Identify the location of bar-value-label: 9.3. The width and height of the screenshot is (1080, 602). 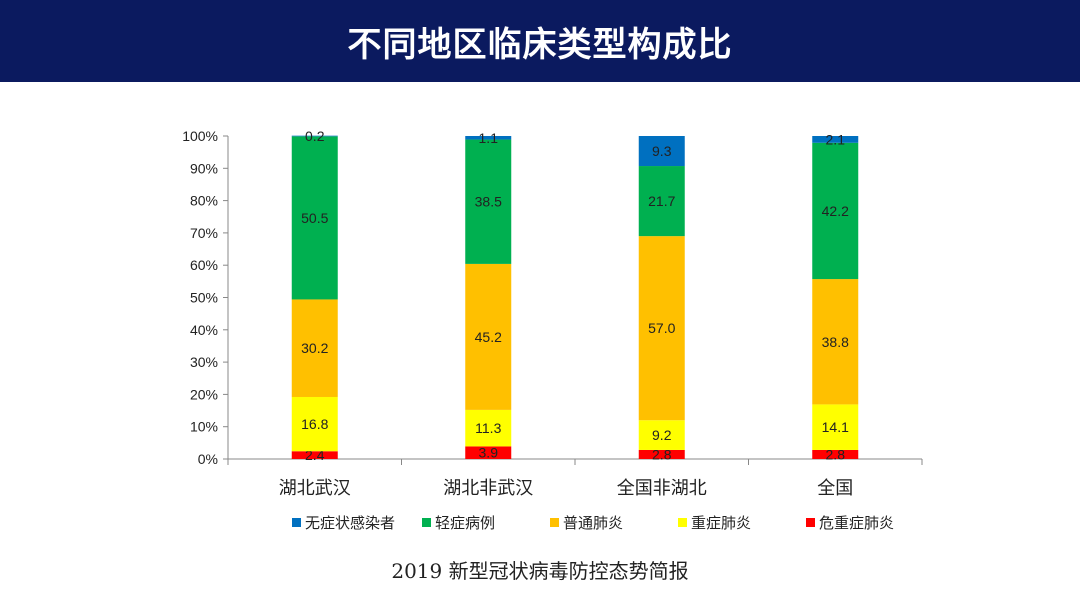
(662, 151).